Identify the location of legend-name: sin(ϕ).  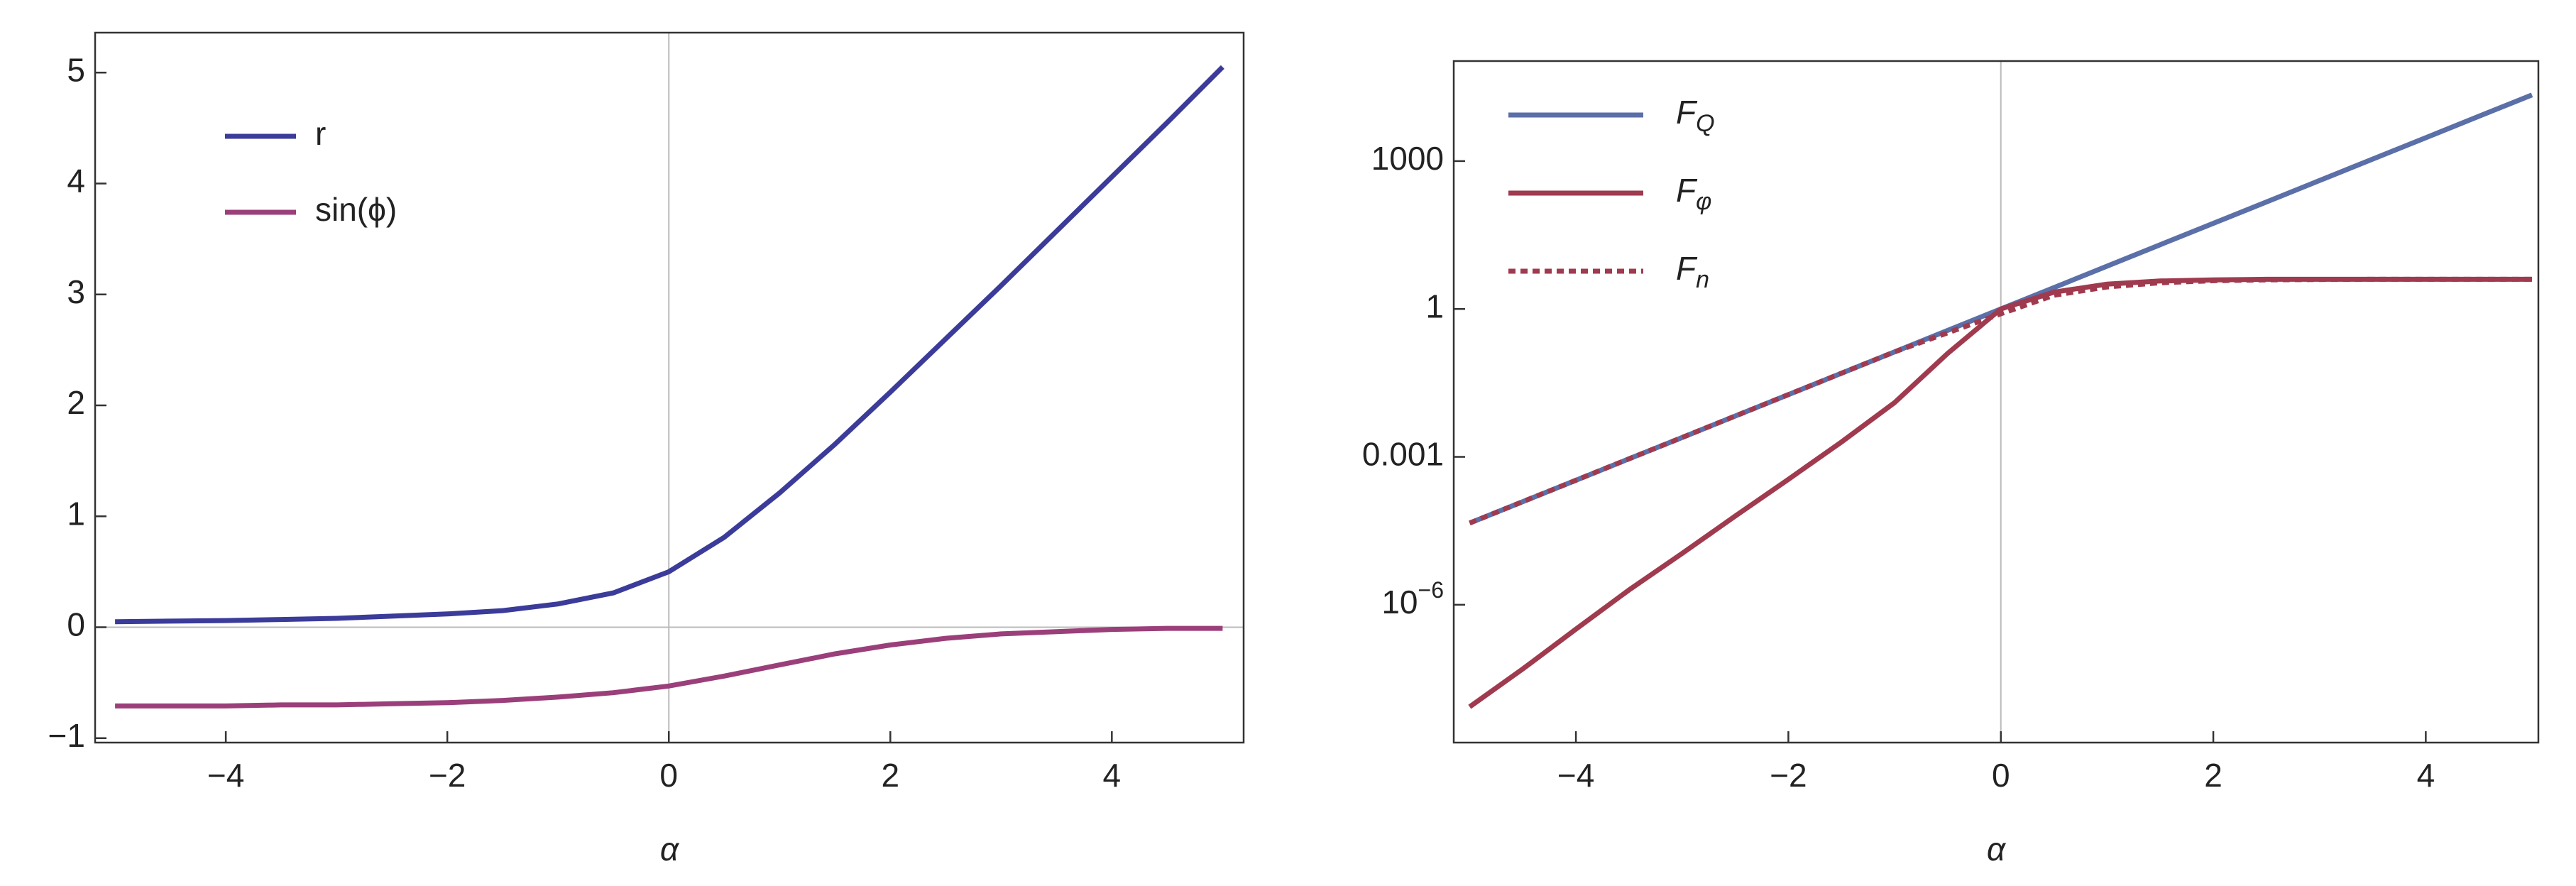
(356, 210).